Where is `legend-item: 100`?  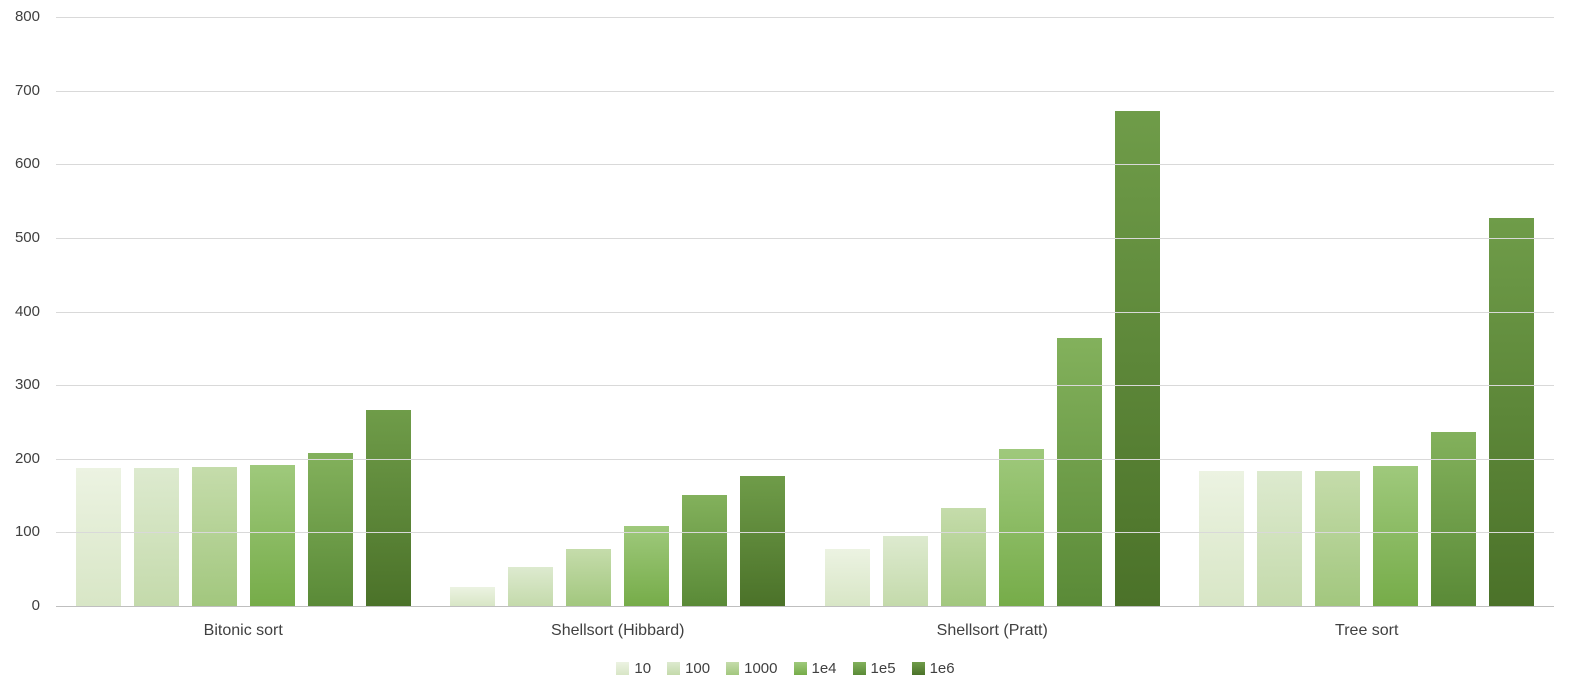
legend-item: 100 is located at coordinates (688, 668).